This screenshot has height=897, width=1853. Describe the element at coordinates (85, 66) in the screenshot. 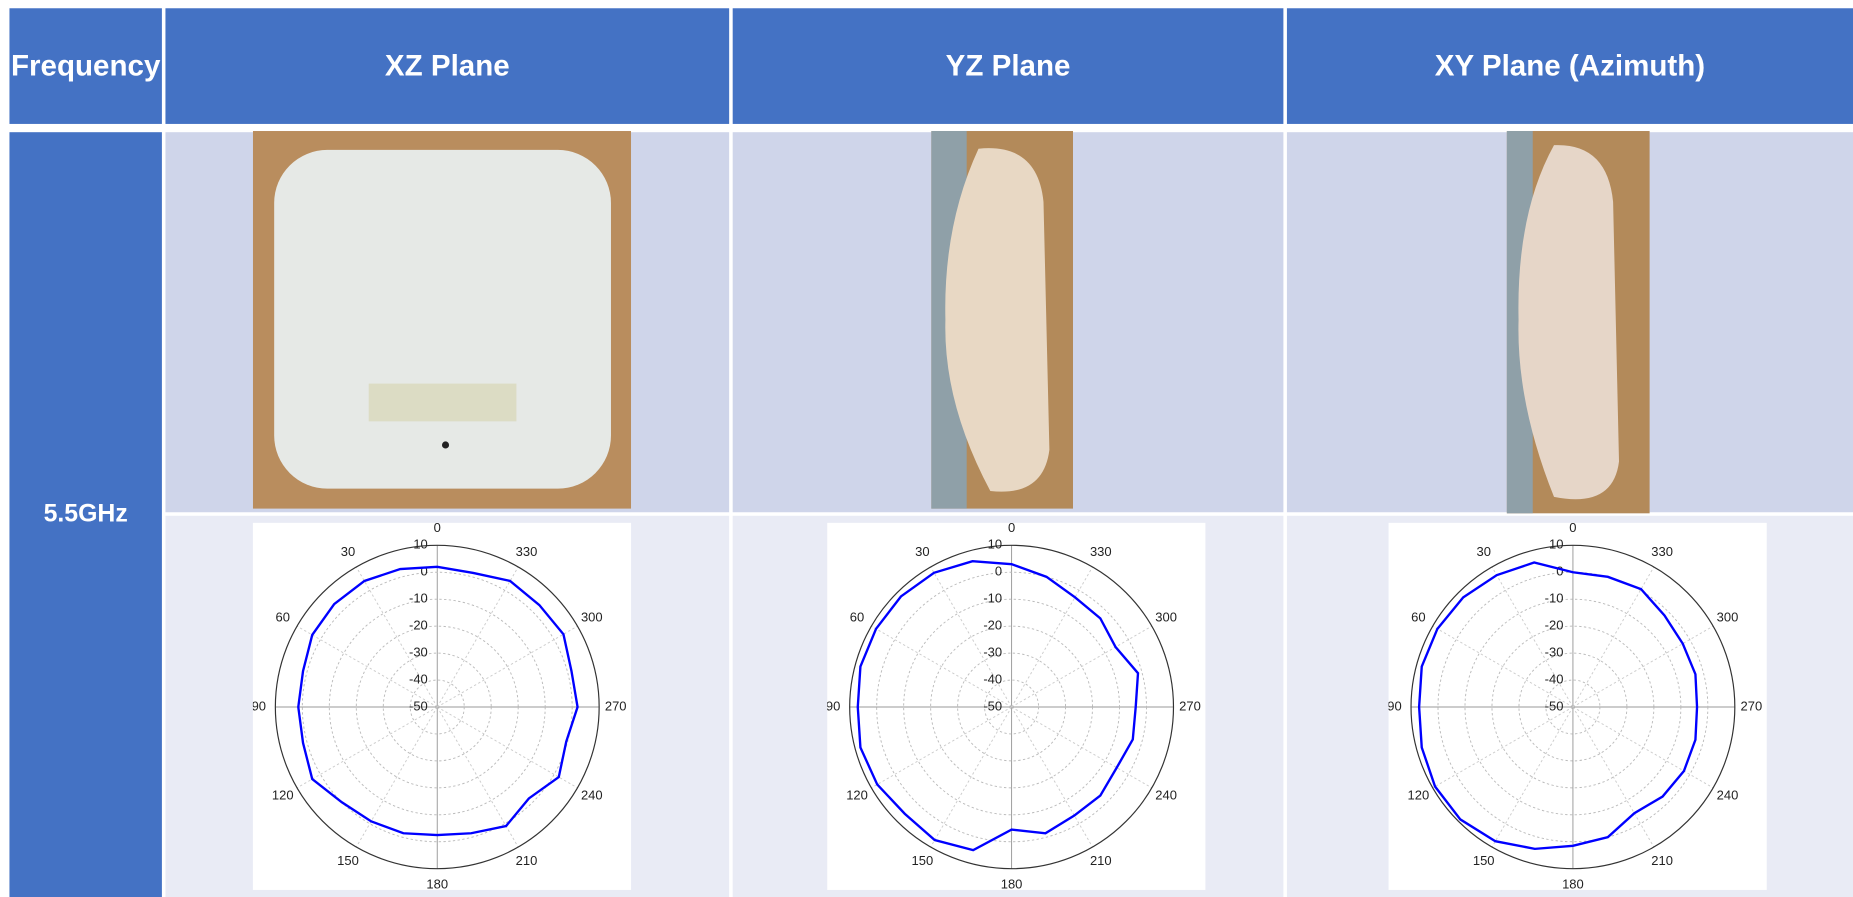

I see `header-cell: Frequency` at that location.